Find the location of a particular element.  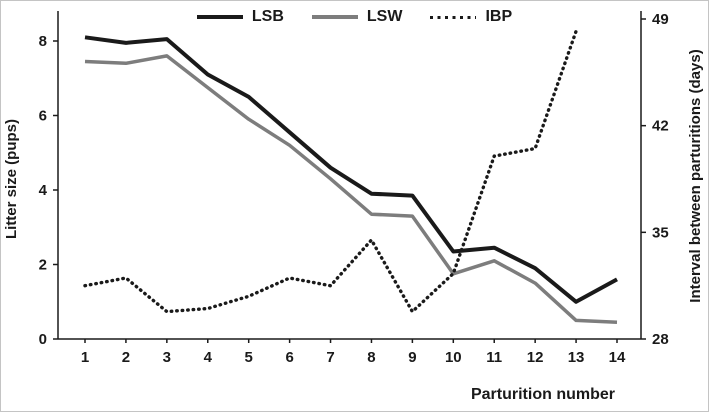

right-axis-title: Interval between parturitions (days) is located at coordinates (695, 176).